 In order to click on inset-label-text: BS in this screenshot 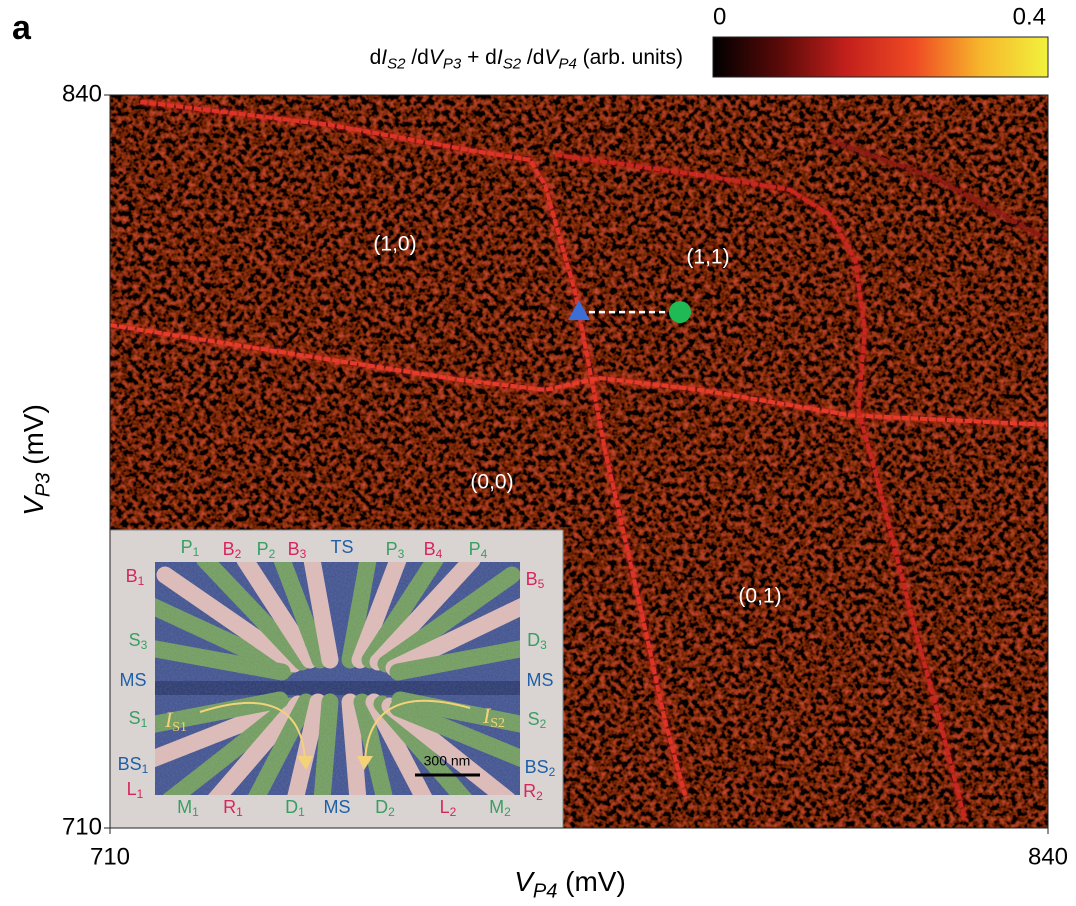, I will do `click(537, 767)`.